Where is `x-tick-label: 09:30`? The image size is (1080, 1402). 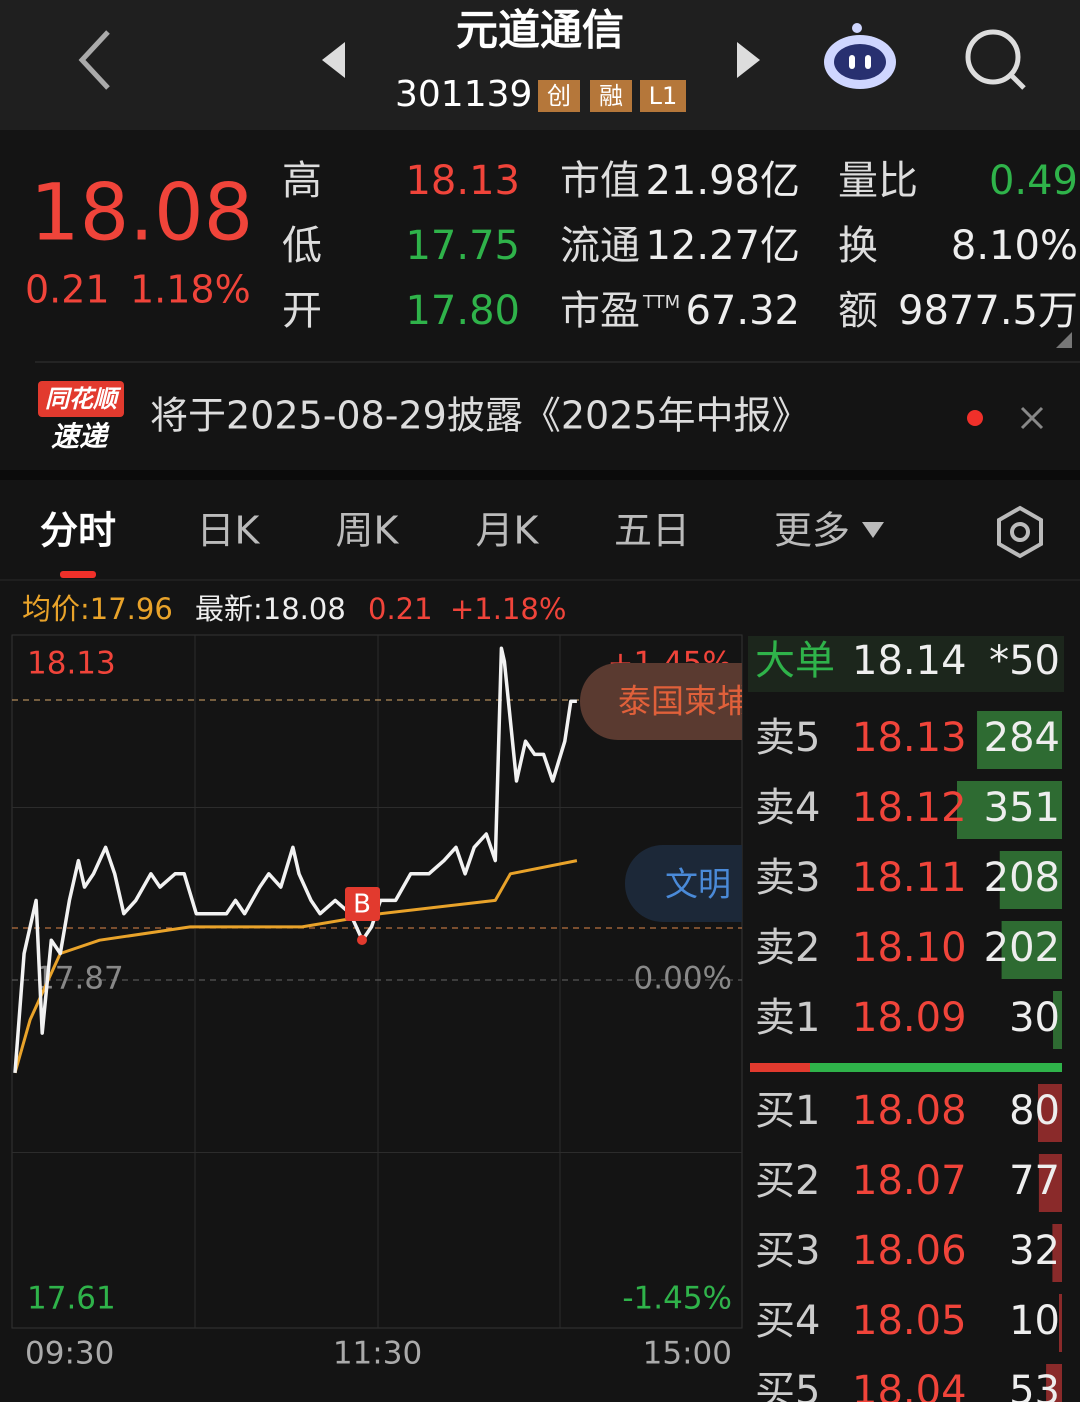
x-tick-label: 09:30 is located at coordinates (69, 1354).